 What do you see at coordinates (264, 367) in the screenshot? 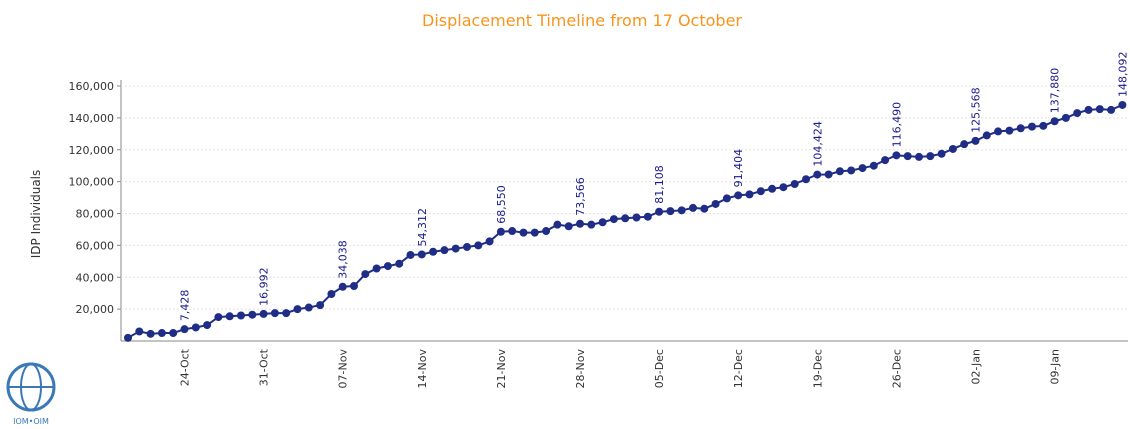
I see `x-tick-label: 31-Oct` at bounding box center [264, 367].